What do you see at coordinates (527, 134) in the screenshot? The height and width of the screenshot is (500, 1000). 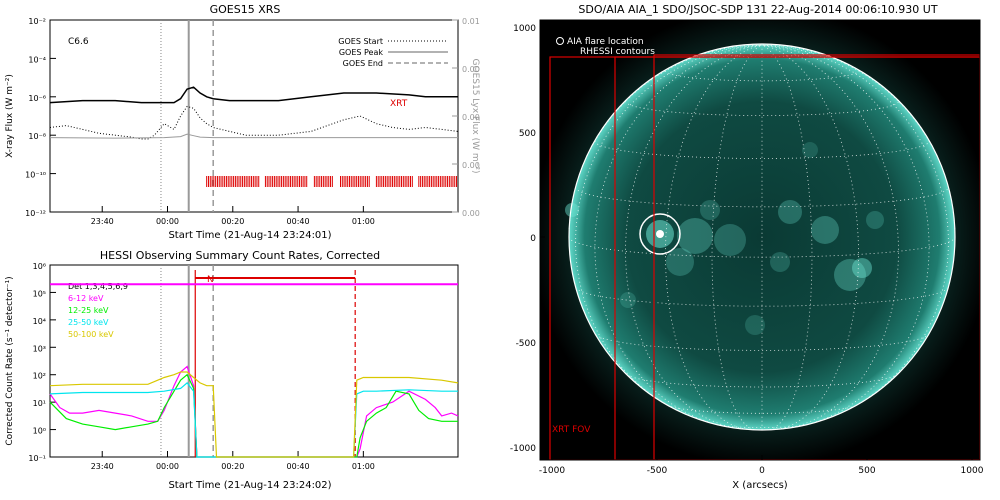 I see `aia-ytick-label: 500` at bounding box center [527, 134].